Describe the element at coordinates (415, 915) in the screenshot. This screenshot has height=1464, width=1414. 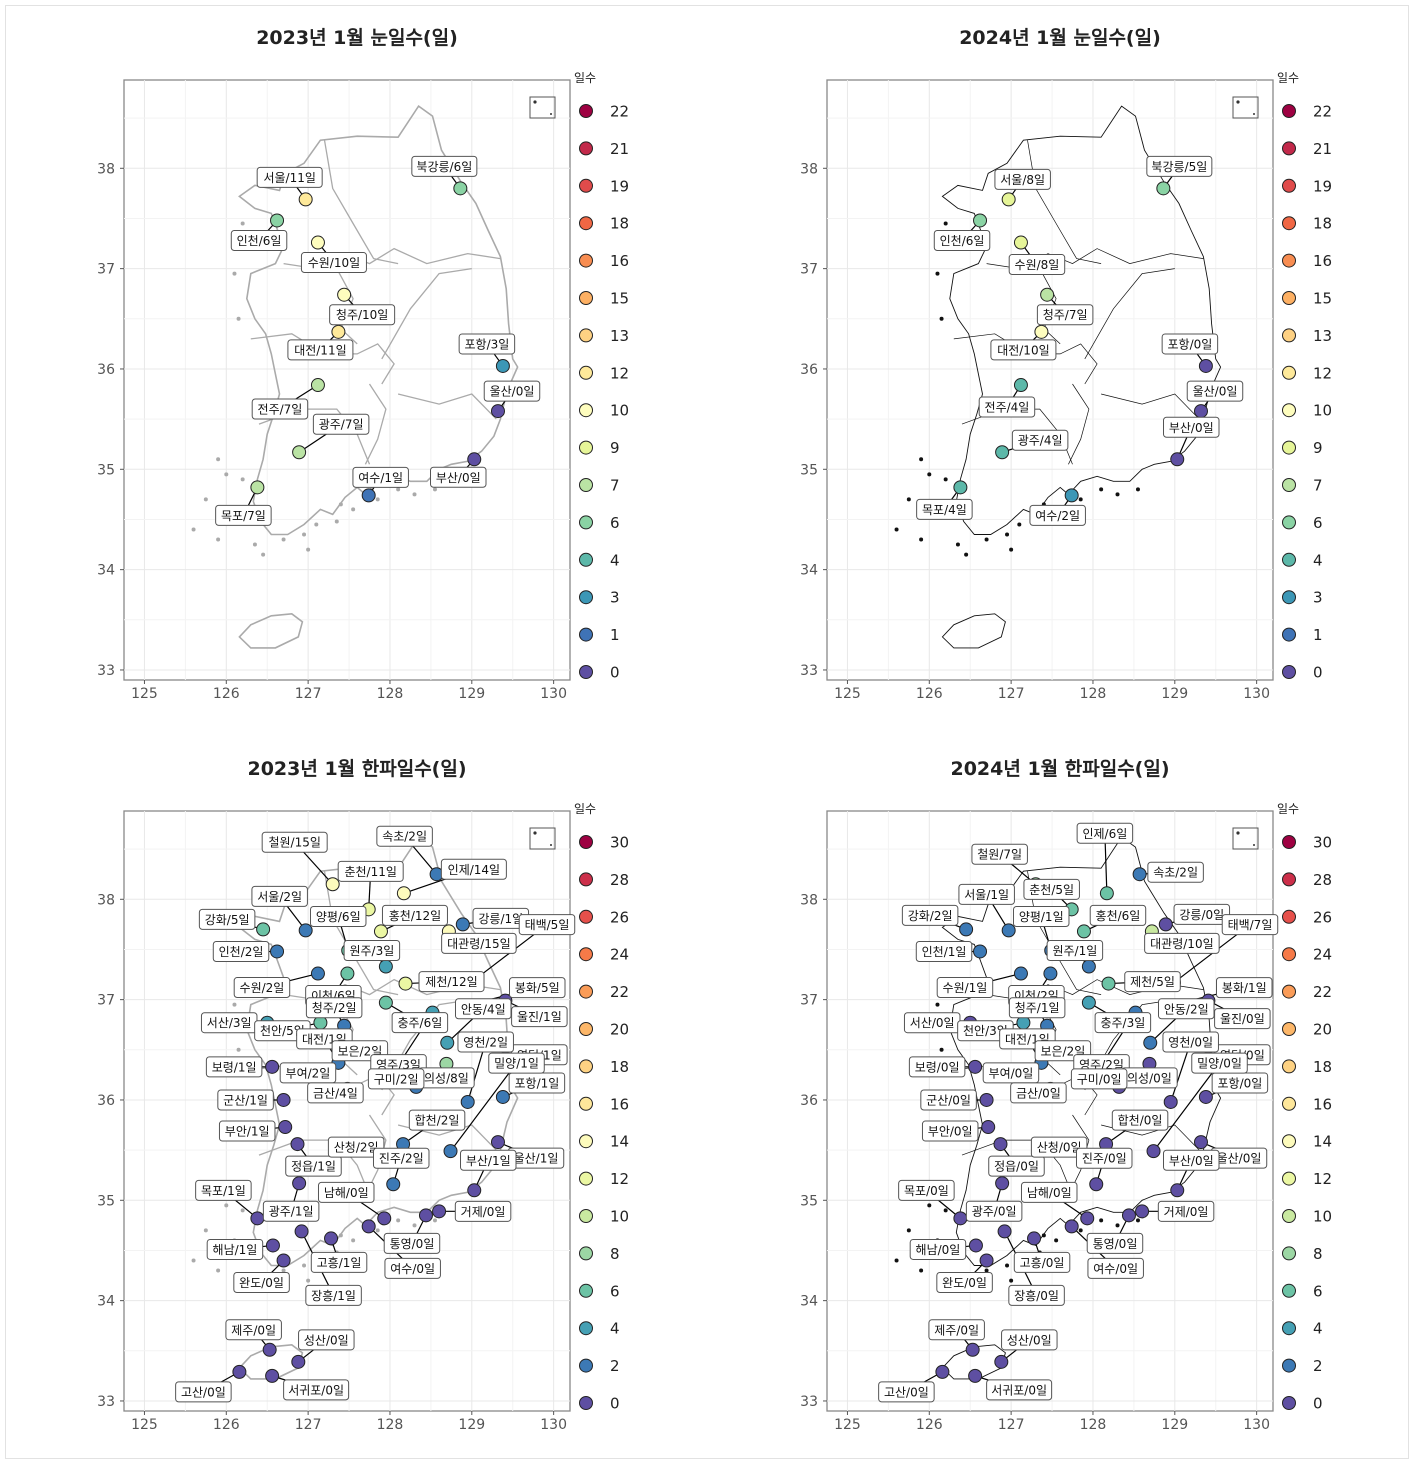
I see `station-label-text: 홍천/12일` at that location.